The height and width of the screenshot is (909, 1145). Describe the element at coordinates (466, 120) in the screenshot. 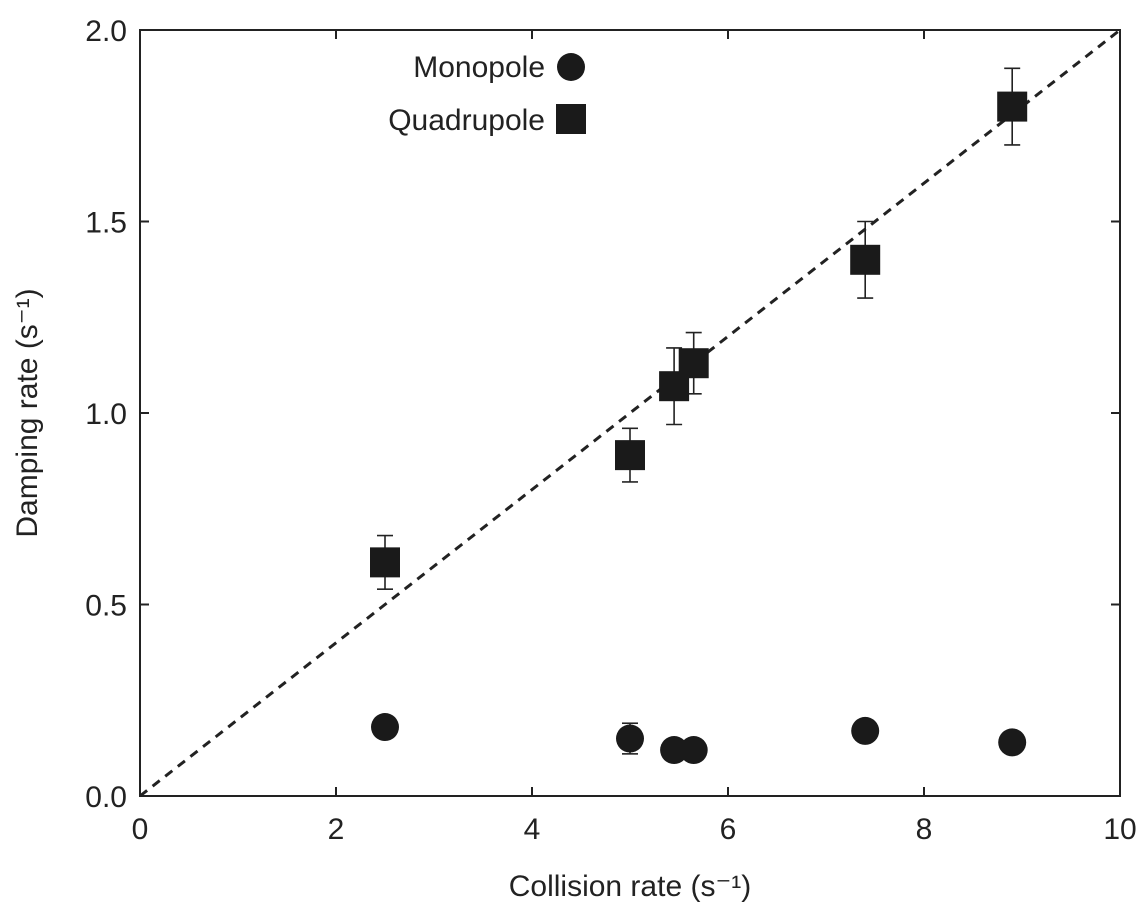

I see `legend-label-quadrupole: Quadrupole` at that location.